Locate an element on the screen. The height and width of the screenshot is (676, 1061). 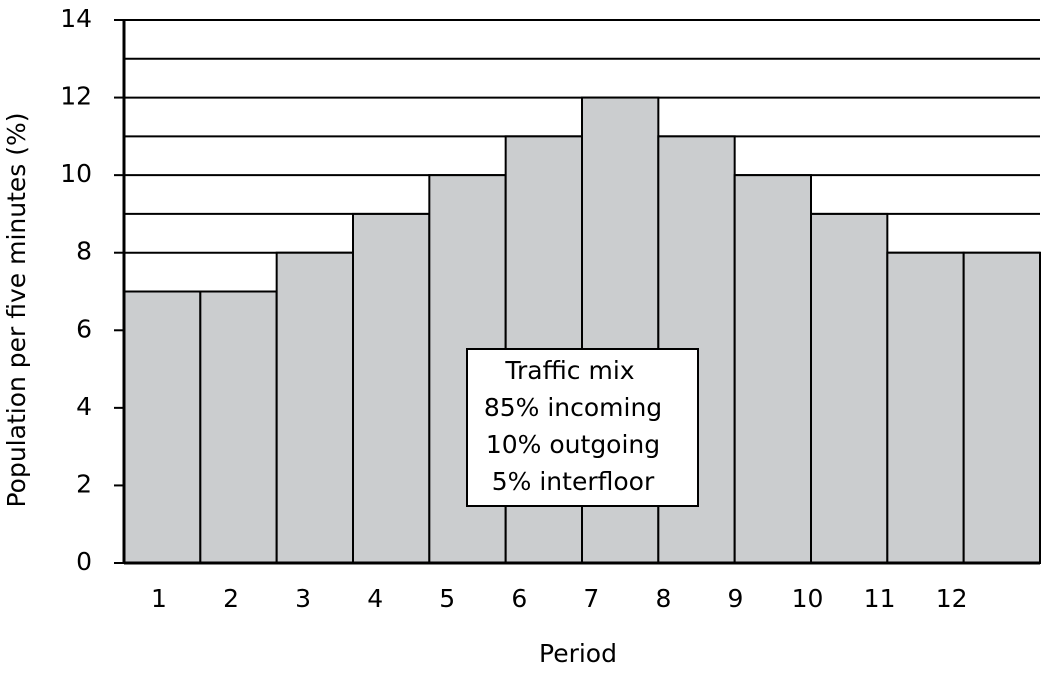
x-tick-label: 2 is located at coordinates (231, 598).